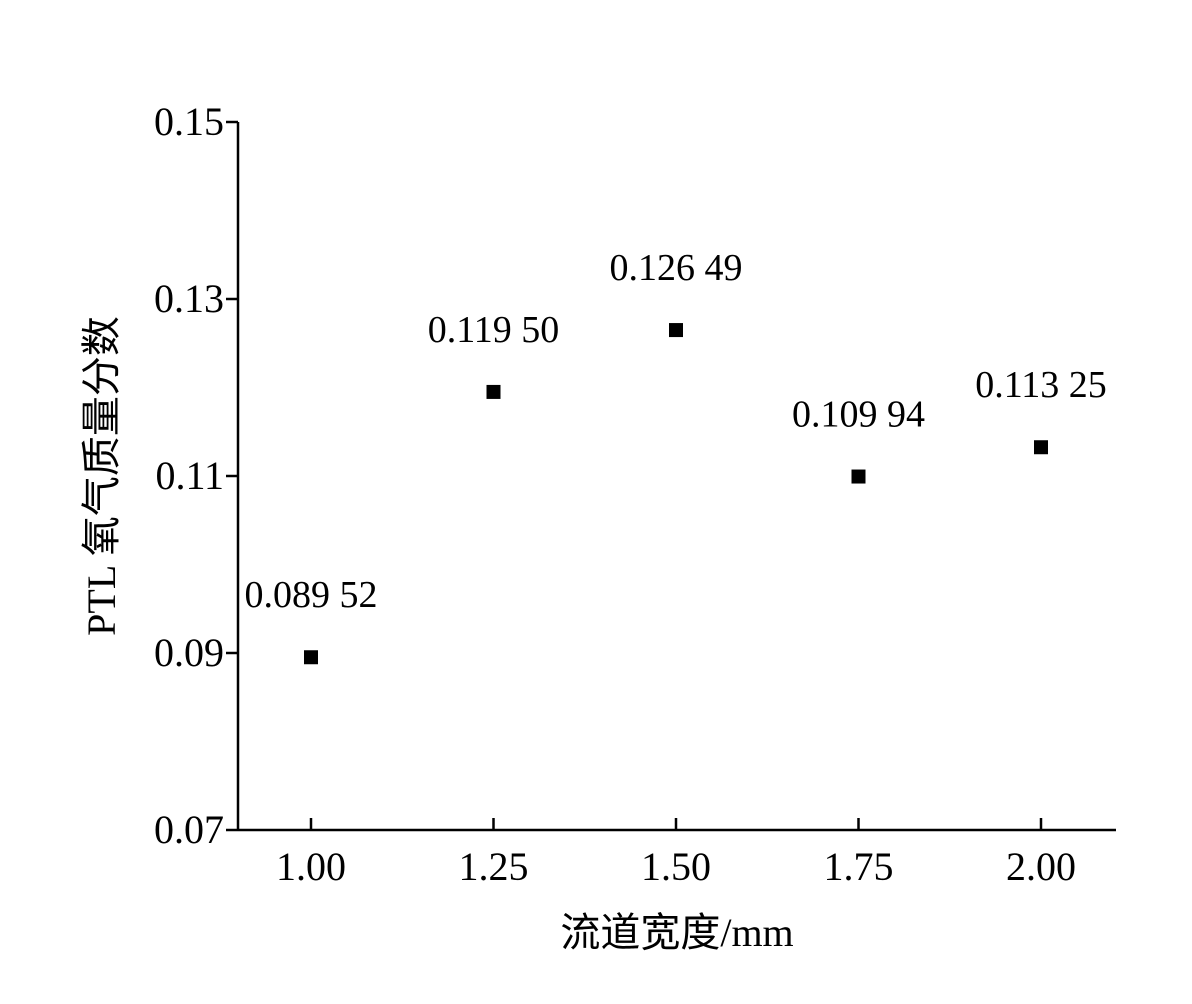  Describe the element at coordinates (189, 298) in the screenshot. I see `y-tick-label: 0.13` at that location.